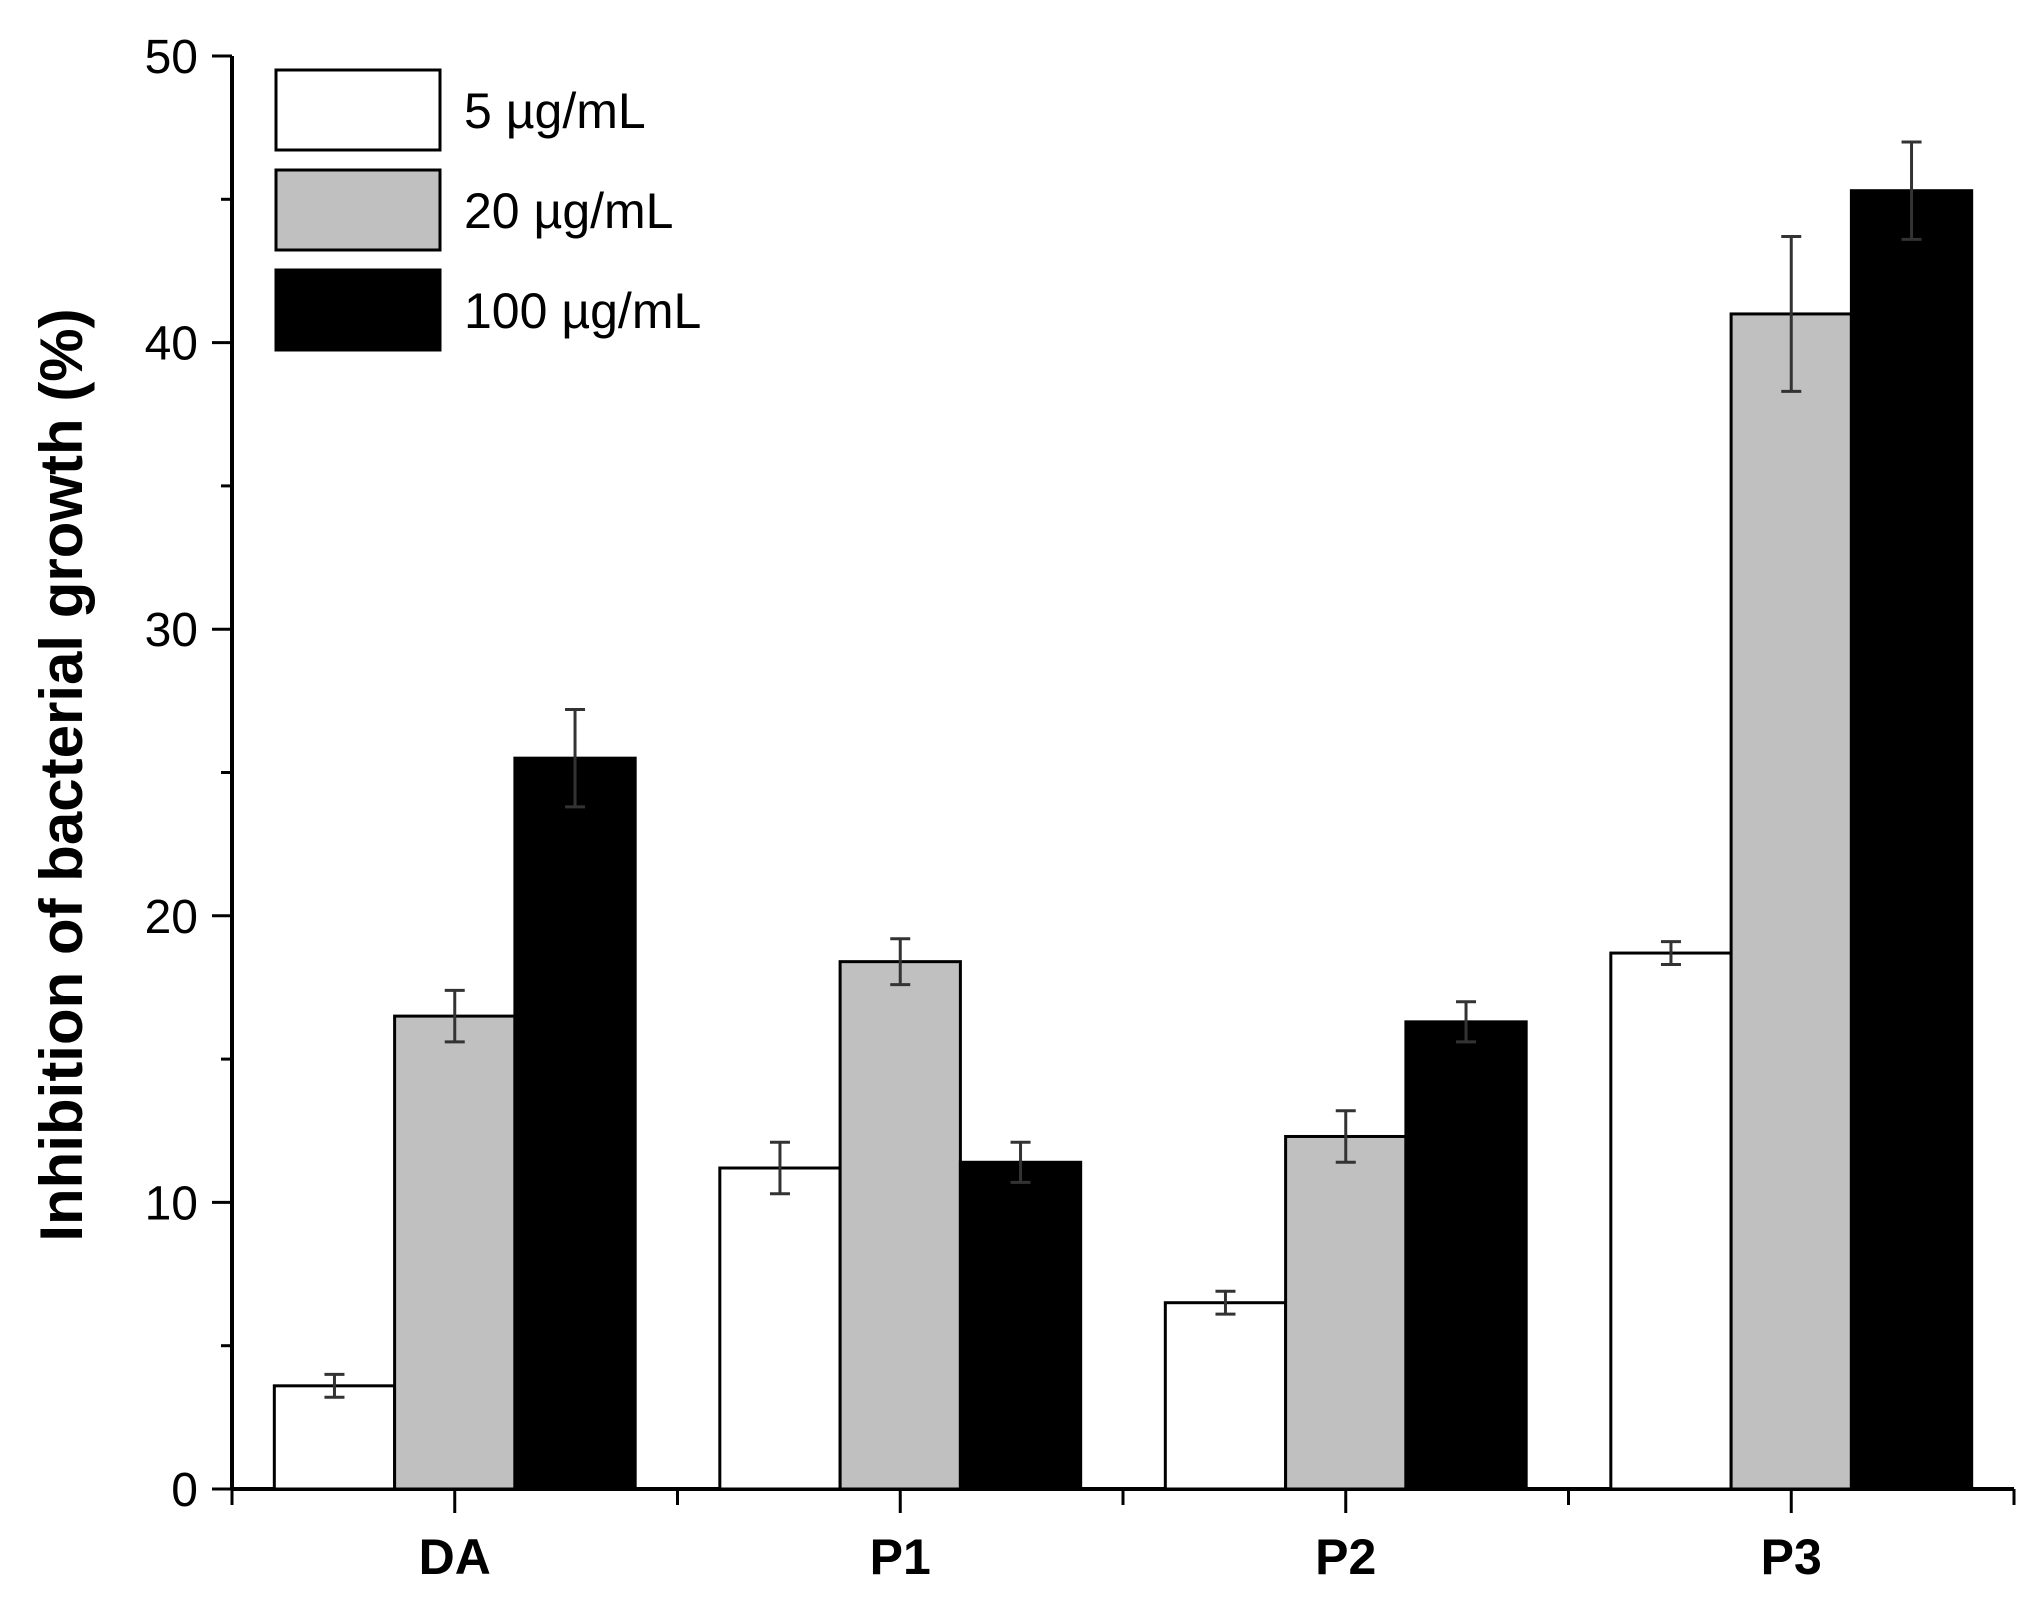 This screenshot has width=2030, height=1604. I want to click on y-axis-title: Inhibition of bacterial growth (%), so click(61, 774).